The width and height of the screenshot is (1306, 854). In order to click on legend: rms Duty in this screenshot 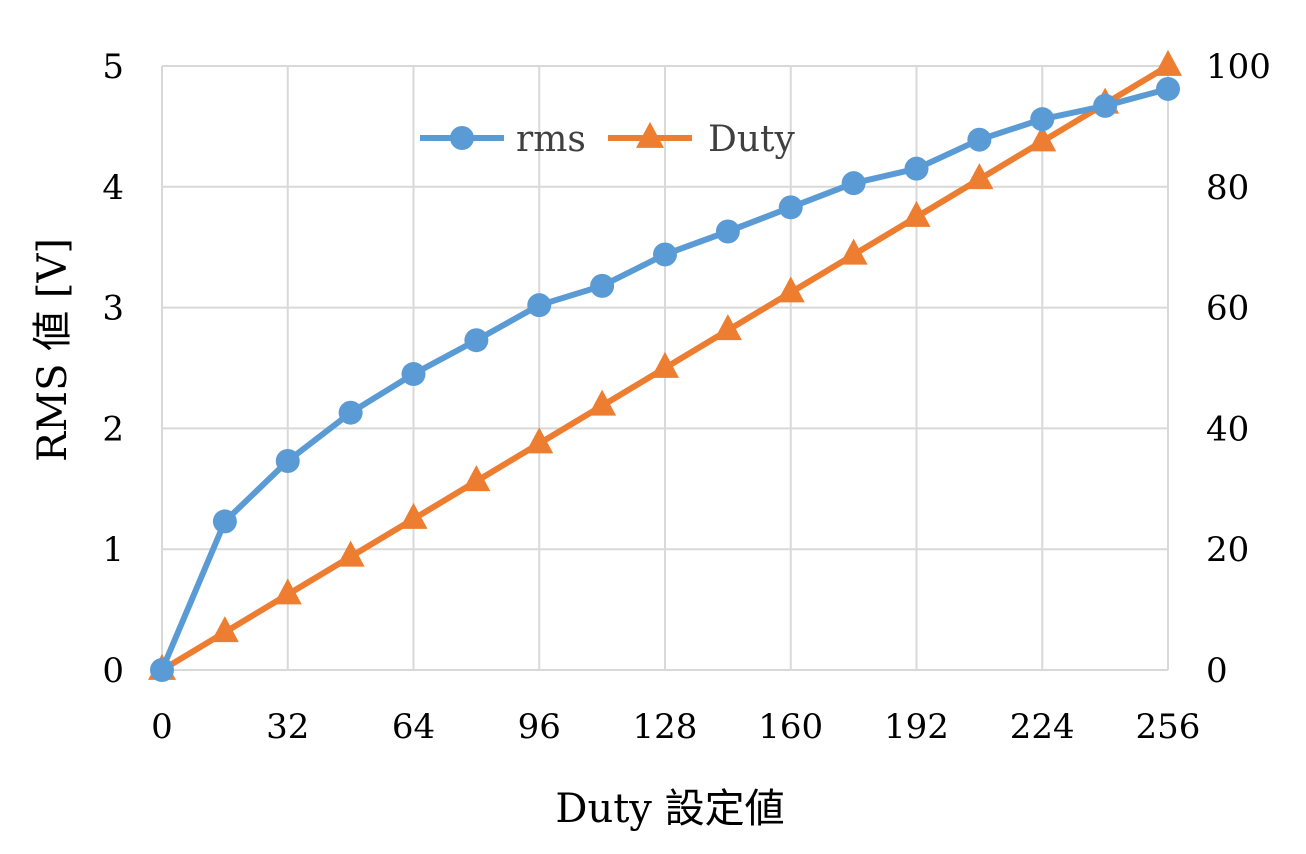, I will do `click(608, 139)`.